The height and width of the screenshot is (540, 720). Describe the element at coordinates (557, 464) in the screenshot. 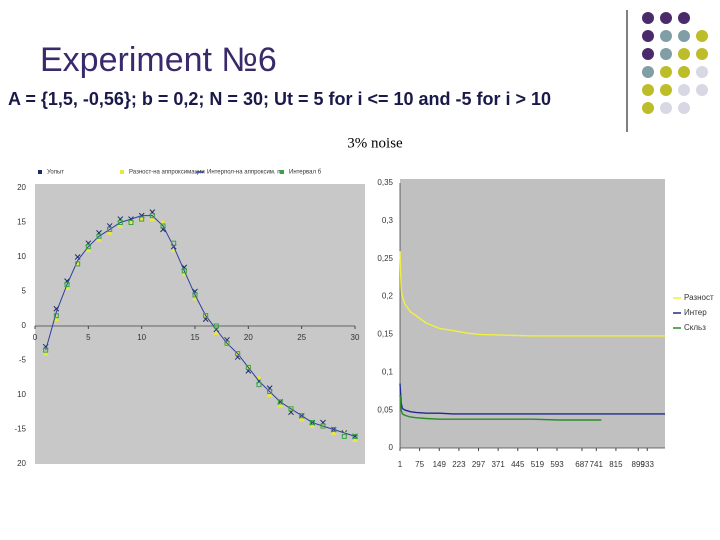

I see `x-tick-label: 593` at that location.